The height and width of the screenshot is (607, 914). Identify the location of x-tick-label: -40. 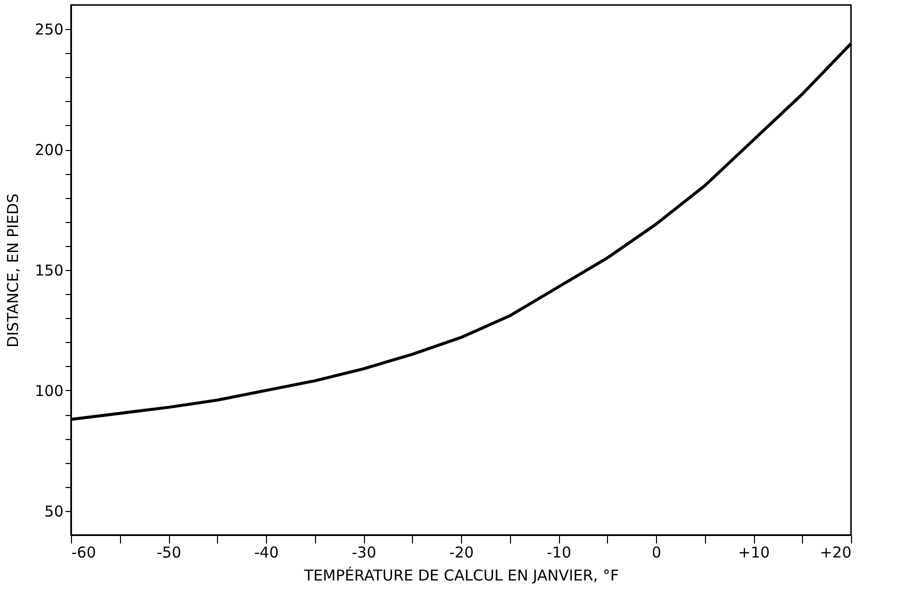
(266, 553).